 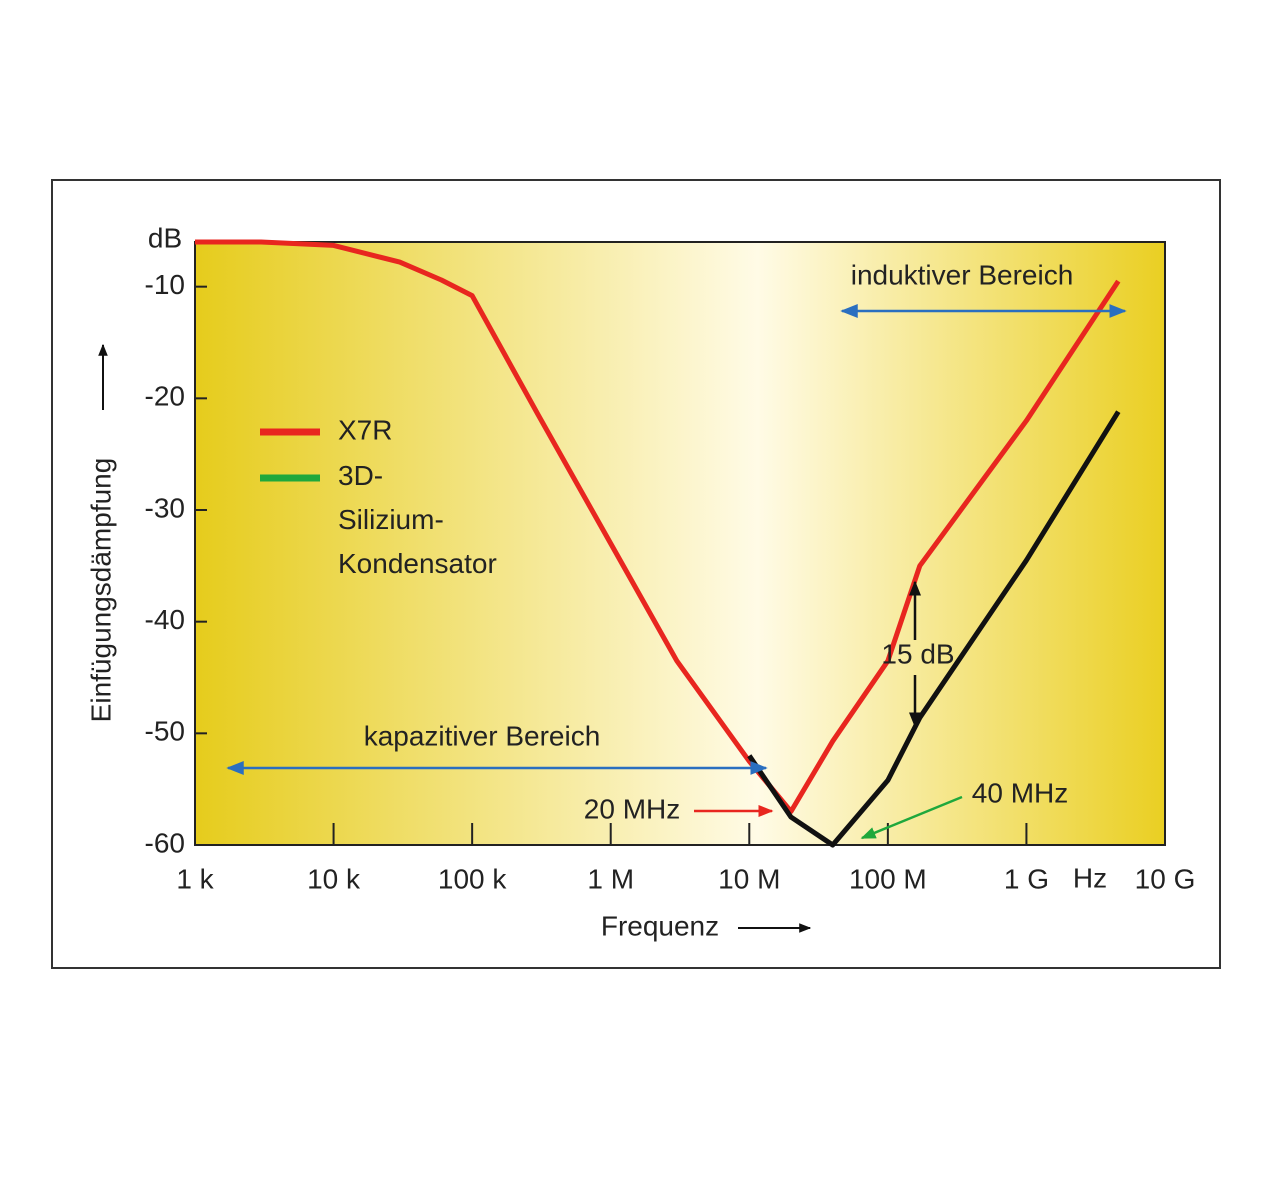 What do you see at coordinates (1020, 792) in the screenshot?
I see `annotation: 40 MHz` at bounding box center [1020, 792].